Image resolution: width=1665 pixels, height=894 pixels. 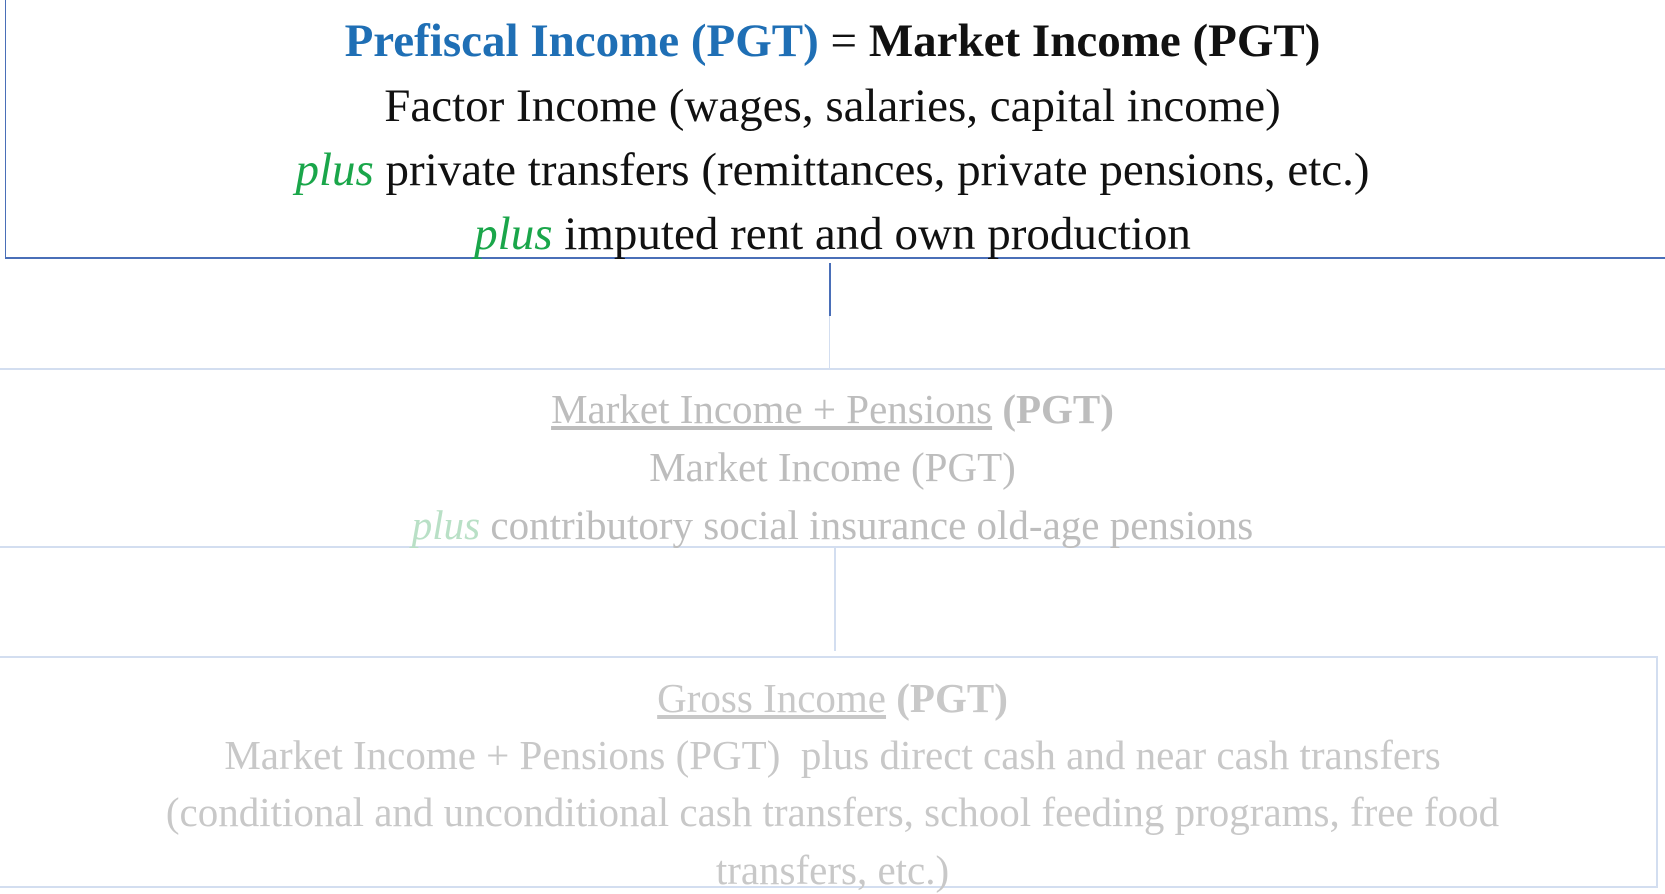 I want to click on heading: Market Income + Pensions (PGT), so click(x=832, y=409).